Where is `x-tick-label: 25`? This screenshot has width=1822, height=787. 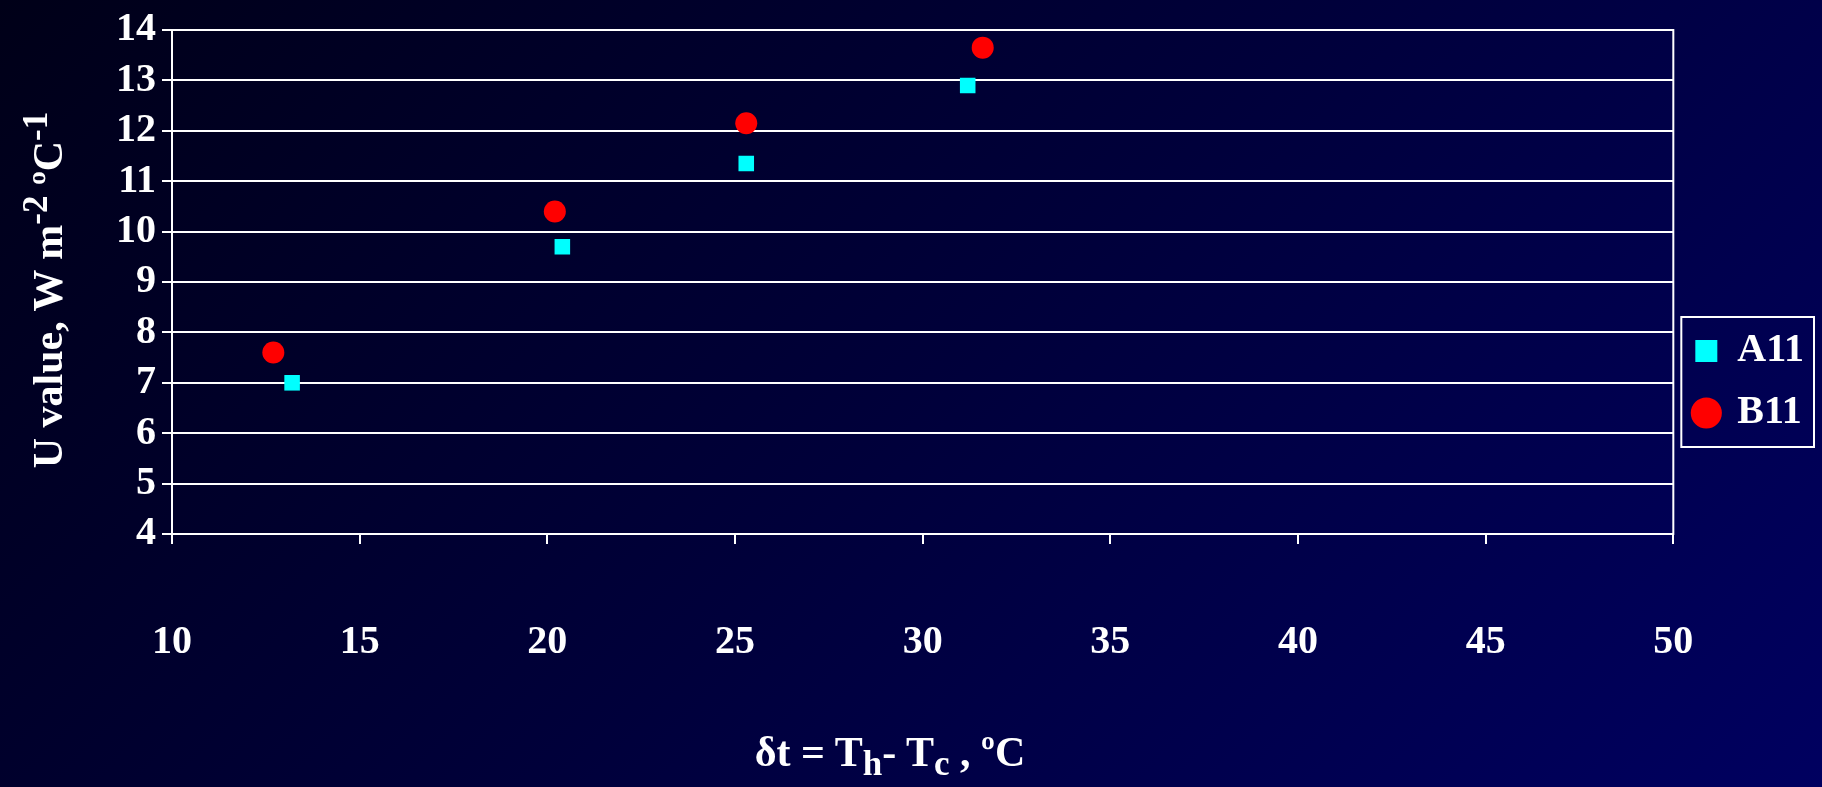 x-tick-label: 25 is located at coordinates (735, 640).